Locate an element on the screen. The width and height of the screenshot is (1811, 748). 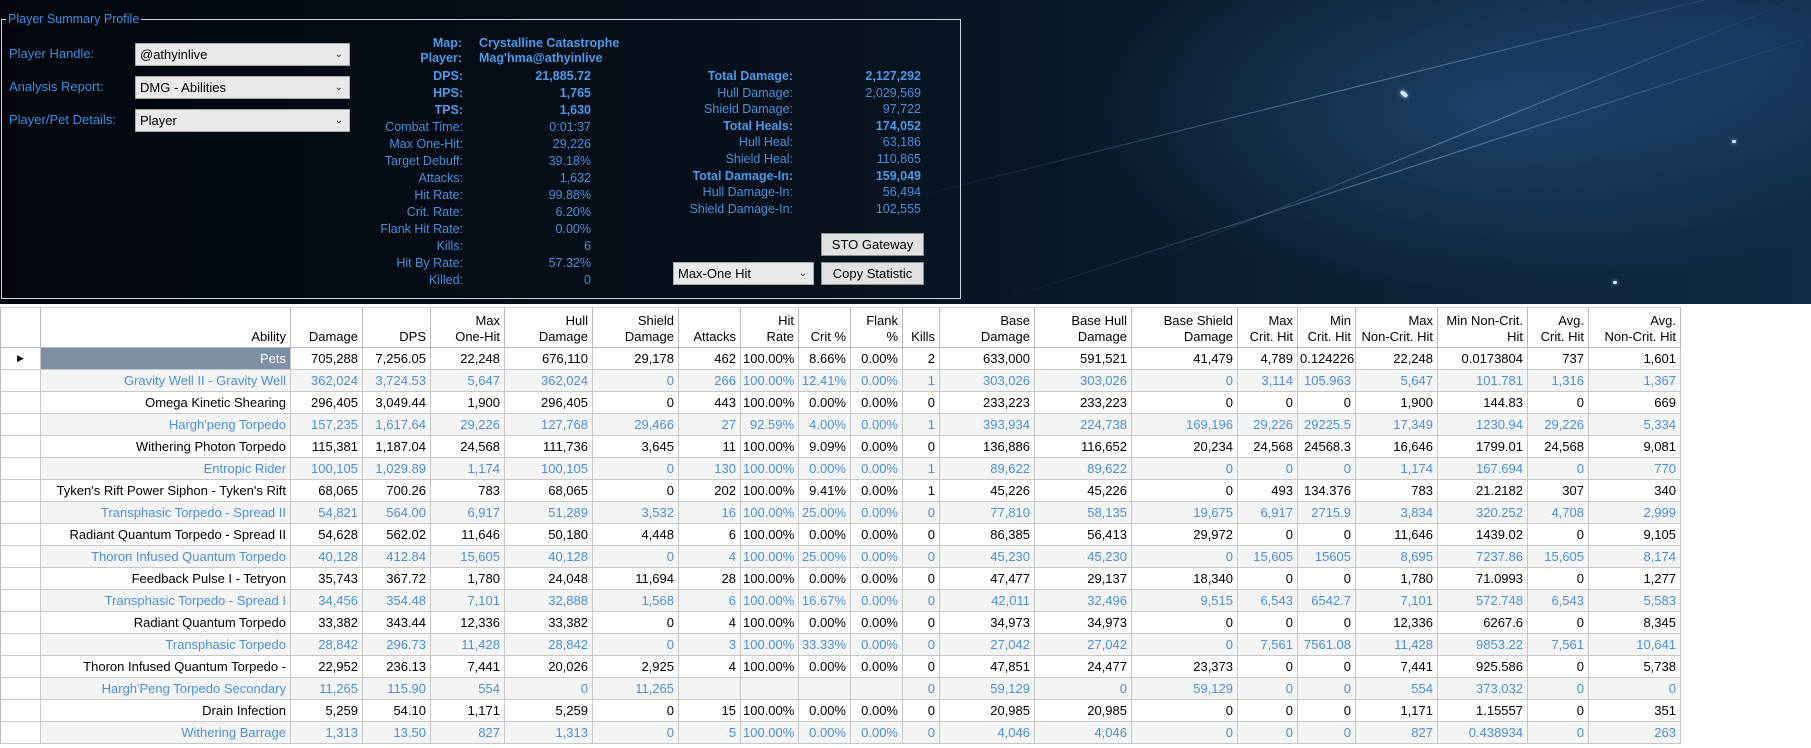
table-cell: 554 is located at coordinates (1396, 688).